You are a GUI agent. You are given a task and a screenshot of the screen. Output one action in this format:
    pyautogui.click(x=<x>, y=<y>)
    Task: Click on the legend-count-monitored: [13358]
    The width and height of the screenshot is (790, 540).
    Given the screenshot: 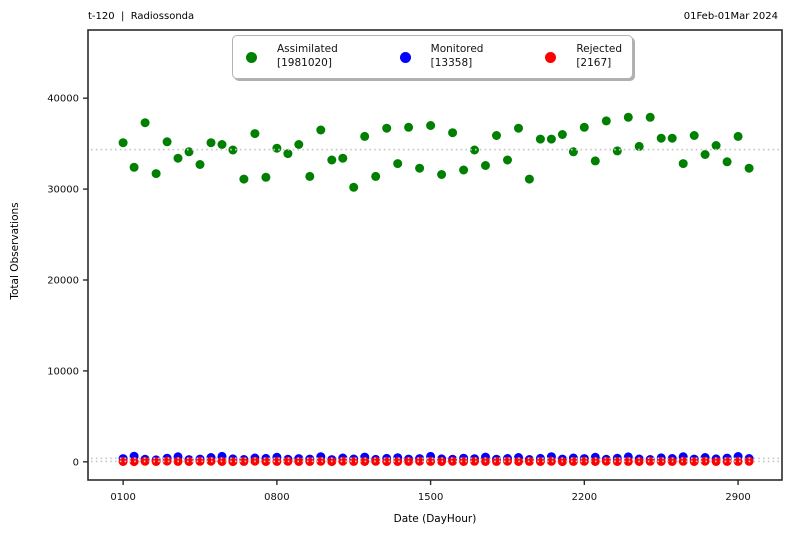 What is the action you would take?
    pyautogui.click(x=451, y=63)
    